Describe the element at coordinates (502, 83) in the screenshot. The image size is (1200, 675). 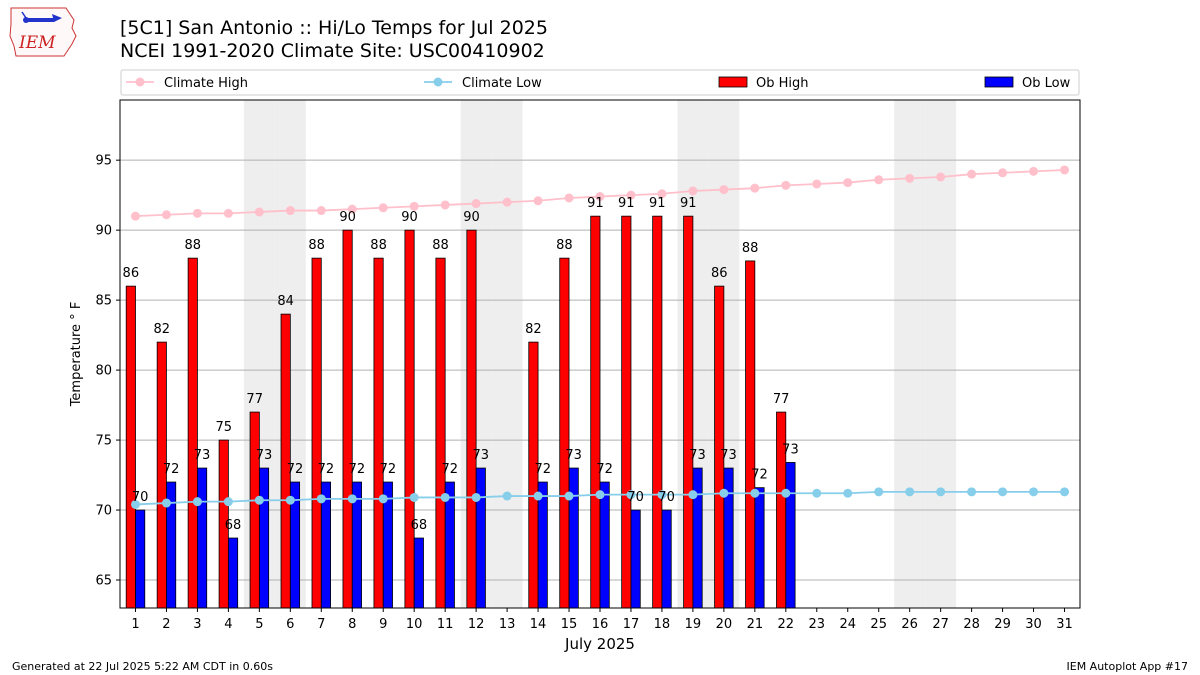
I see `legend-label: Climate Low` at that location.